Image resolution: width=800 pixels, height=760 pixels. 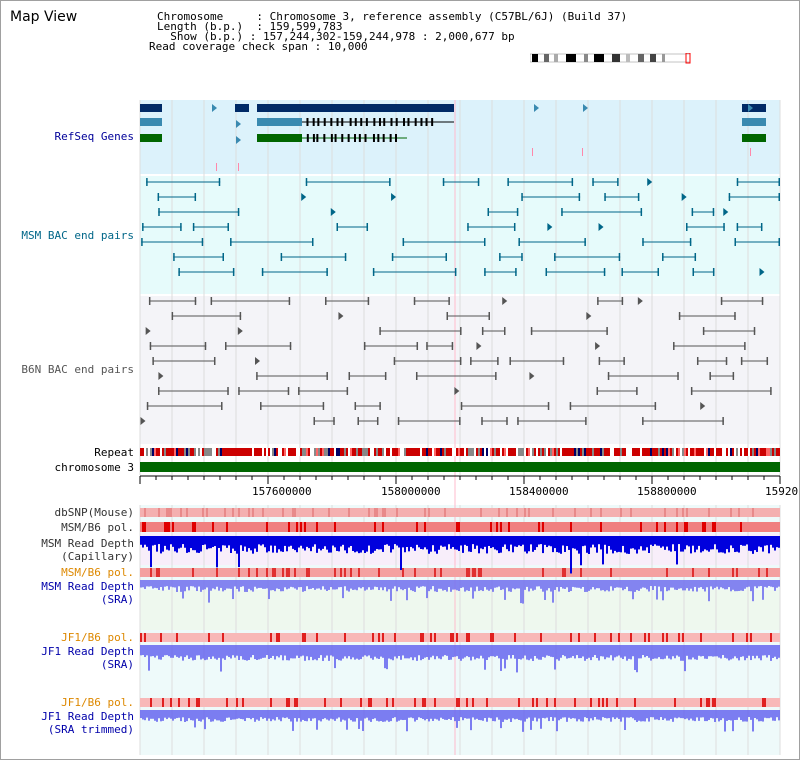 What do you see at coordinates (77, 369) in the screenshot?
I see `b6n-bac-label: B6N BAC end pairs` at bounding box center [77, 369].